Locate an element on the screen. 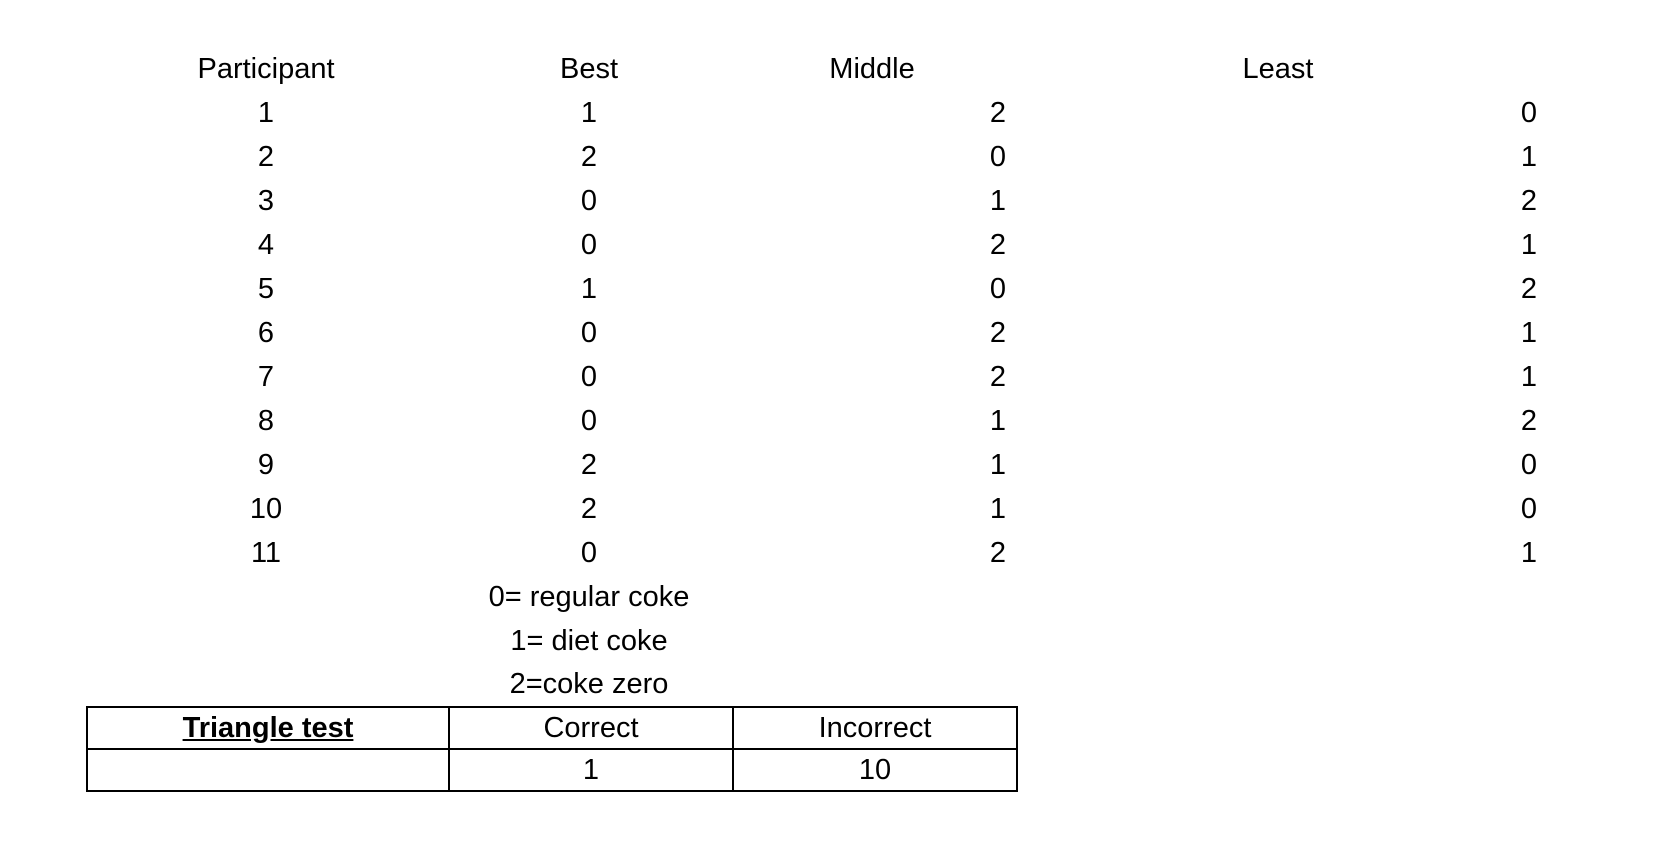 The width and height of the screenshot is (1654, 844). table-row: 3 0 1 2 is located at coordinates (827, 201).